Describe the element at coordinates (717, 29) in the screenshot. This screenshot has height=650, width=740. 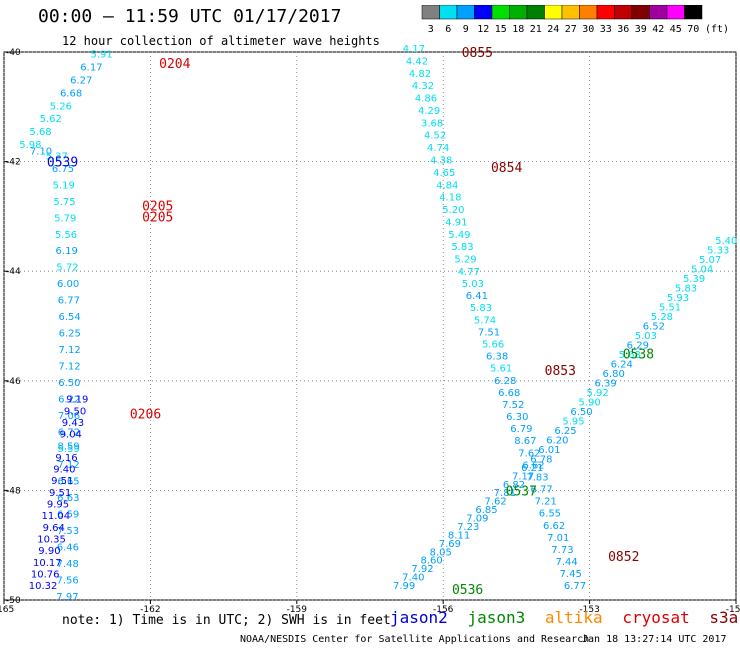
I see `scale-unit: (ft)` at that location.